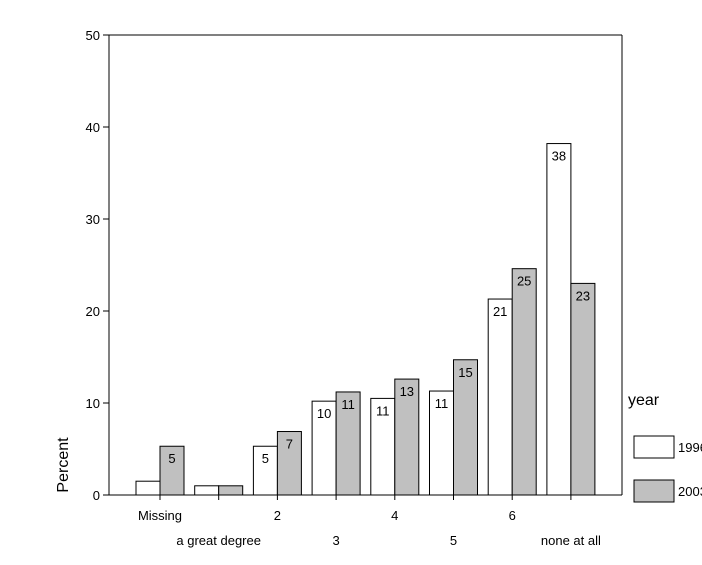 Image resolution: width=702 pixels, height=565 pixels. Describe the element at coordinates (690, 491) in the screenshot. I see `legend-label-2003: 2003` at that location.